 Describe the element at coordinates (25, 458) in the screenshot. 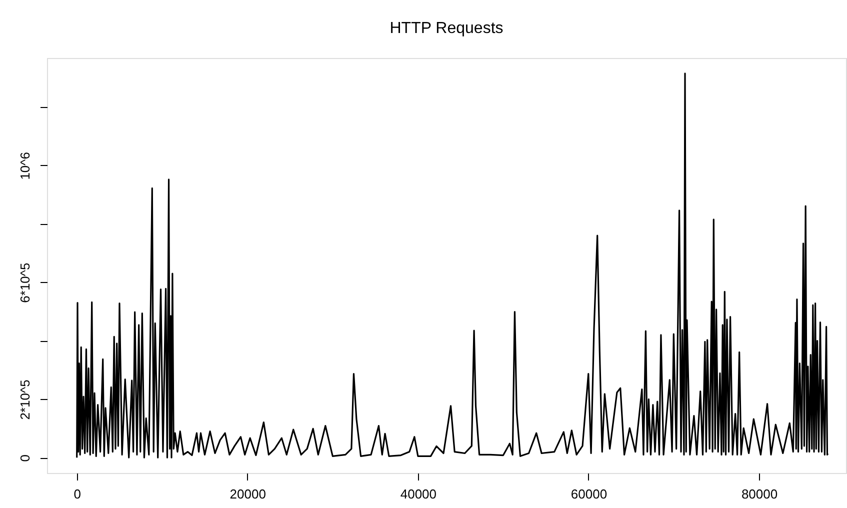

I see `y-tick-label: 0` at that location.